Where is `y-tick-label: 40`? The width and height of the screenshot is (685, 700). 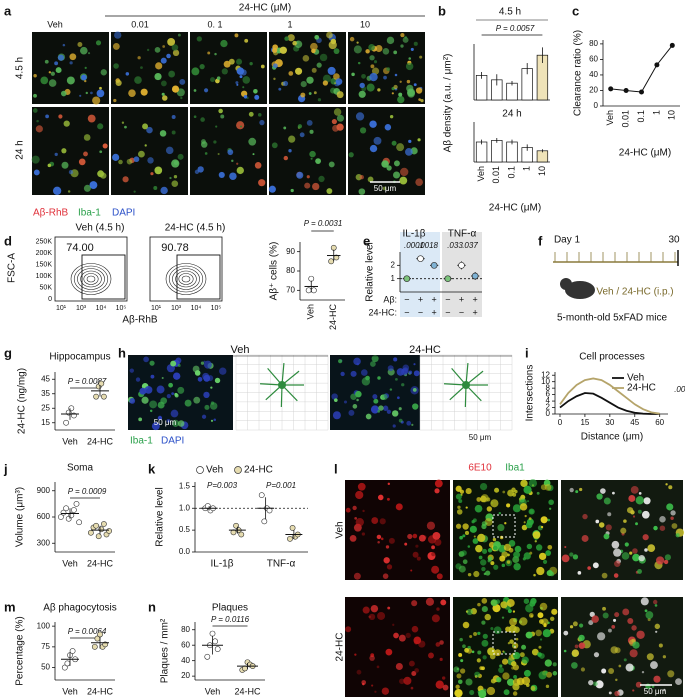 y-tick-label: 40 is located at coordinates (185, 660).